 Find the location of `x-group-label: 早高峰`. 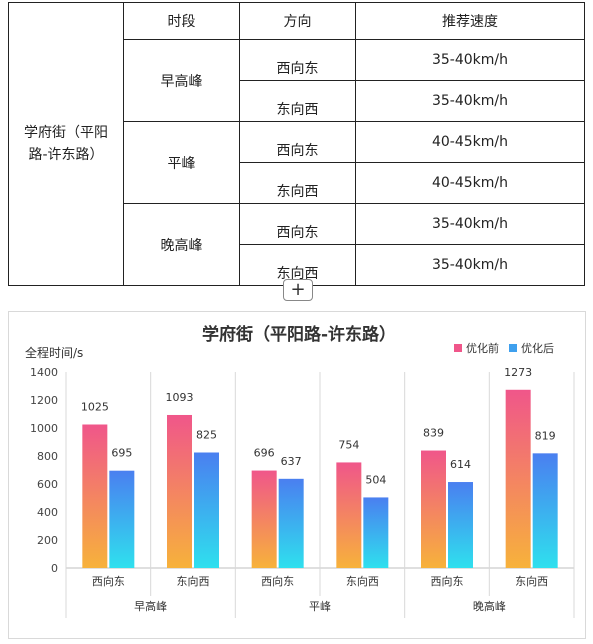

x-group-label: 早高峰 is located at coordinates (150, 606).